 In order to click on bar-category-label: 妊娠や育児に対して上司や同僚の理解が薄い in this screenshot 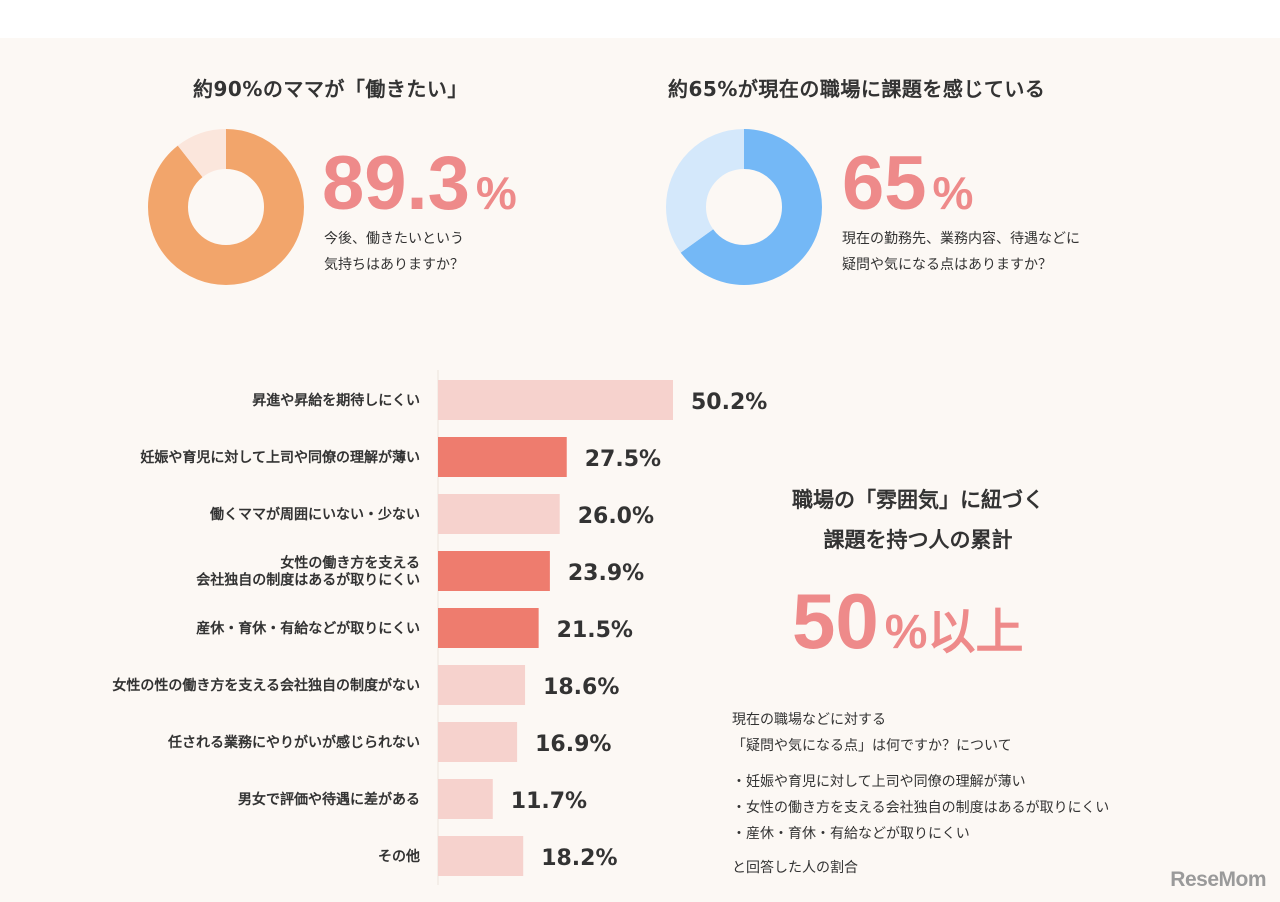, I will do `click(280, 457)`.